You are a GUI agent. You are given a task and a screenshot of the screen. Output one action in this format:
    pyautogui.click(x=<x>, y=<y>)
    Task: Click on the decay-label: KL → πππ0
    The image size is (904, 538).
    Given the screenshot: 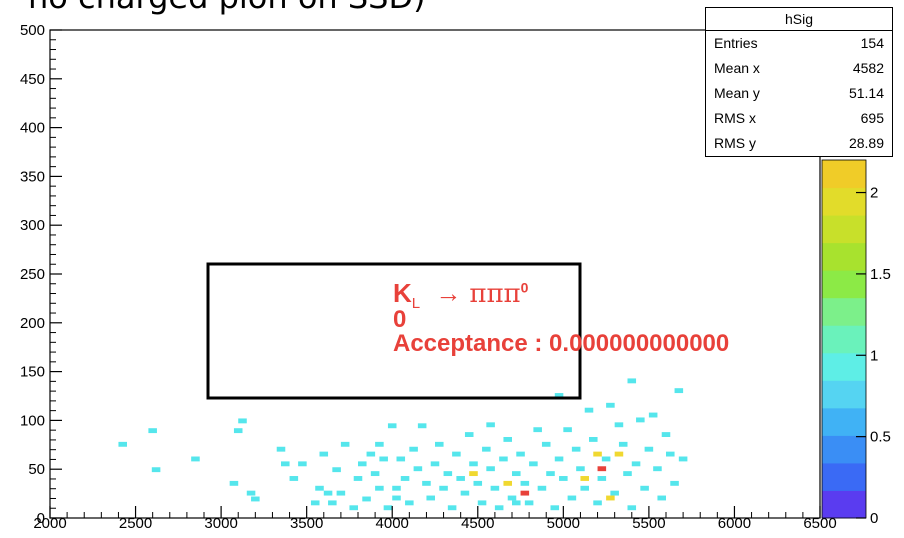 What is the action you would take?
    pyautogui.click(x=460, y=295)
    